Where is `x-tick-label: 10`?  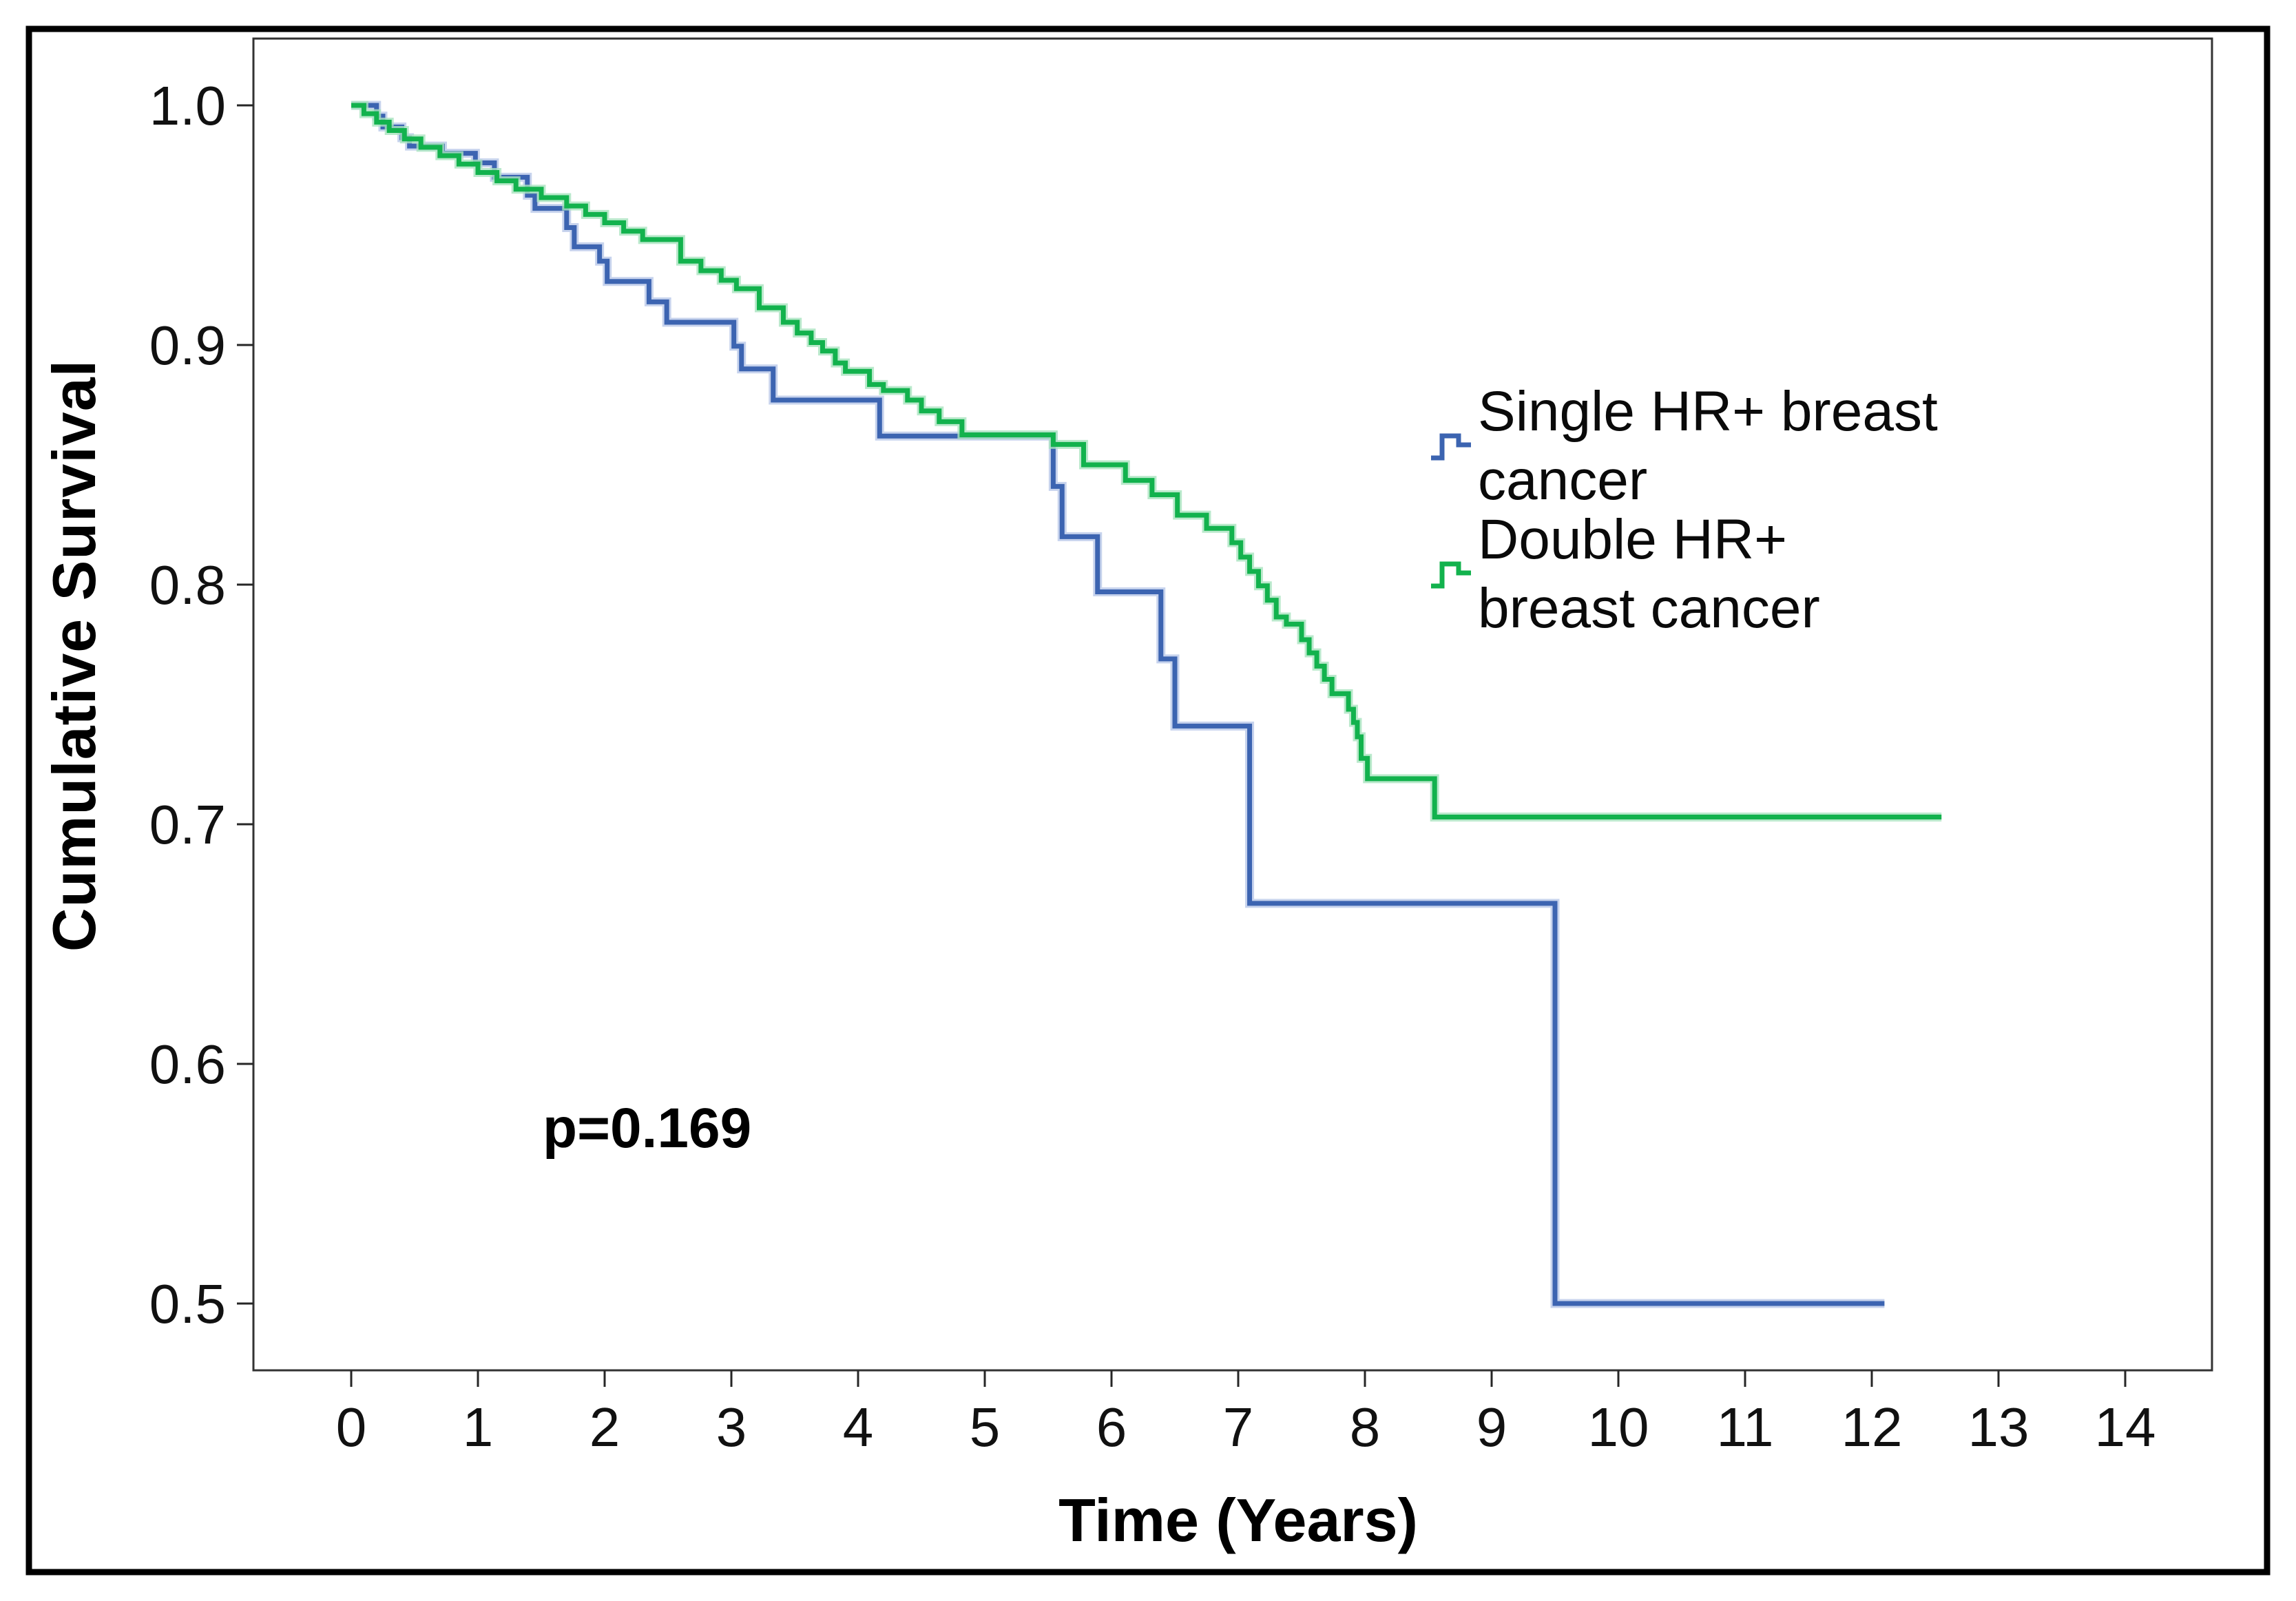
x-tick-label: 10 is located at coordinates (1618, 1427).